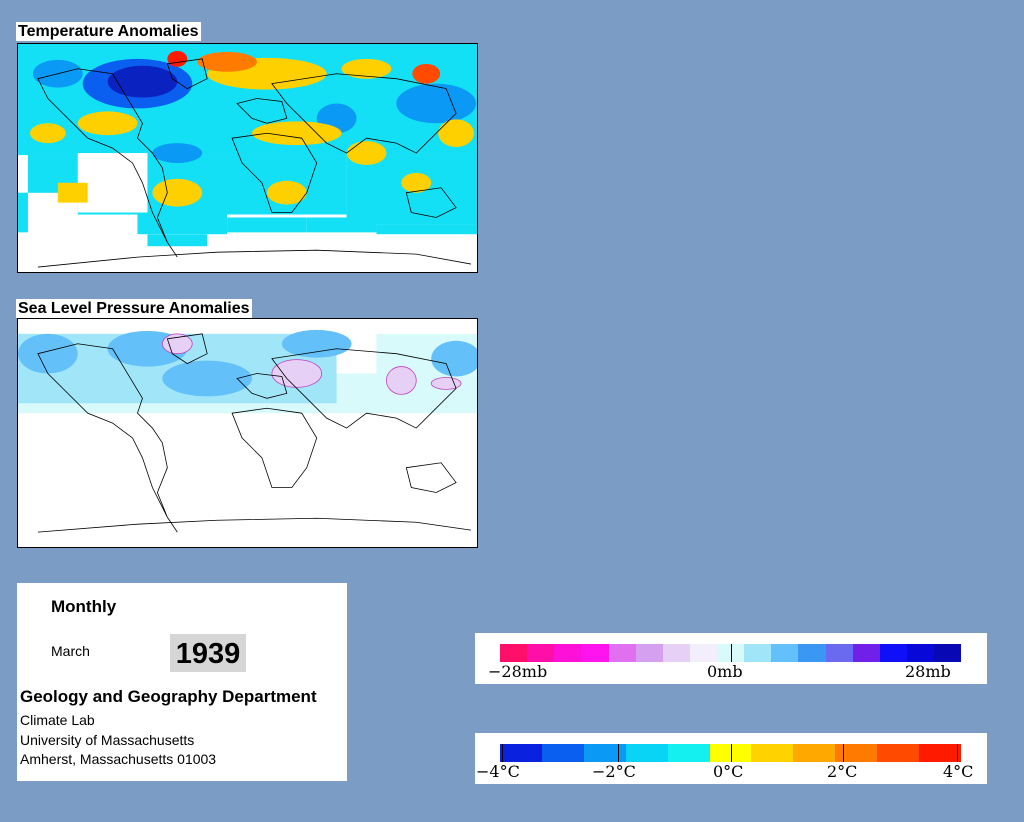 The width and height of the screenshot is (1024, 822). I want to click on pressure-anomaly-map, so click(247, 433).